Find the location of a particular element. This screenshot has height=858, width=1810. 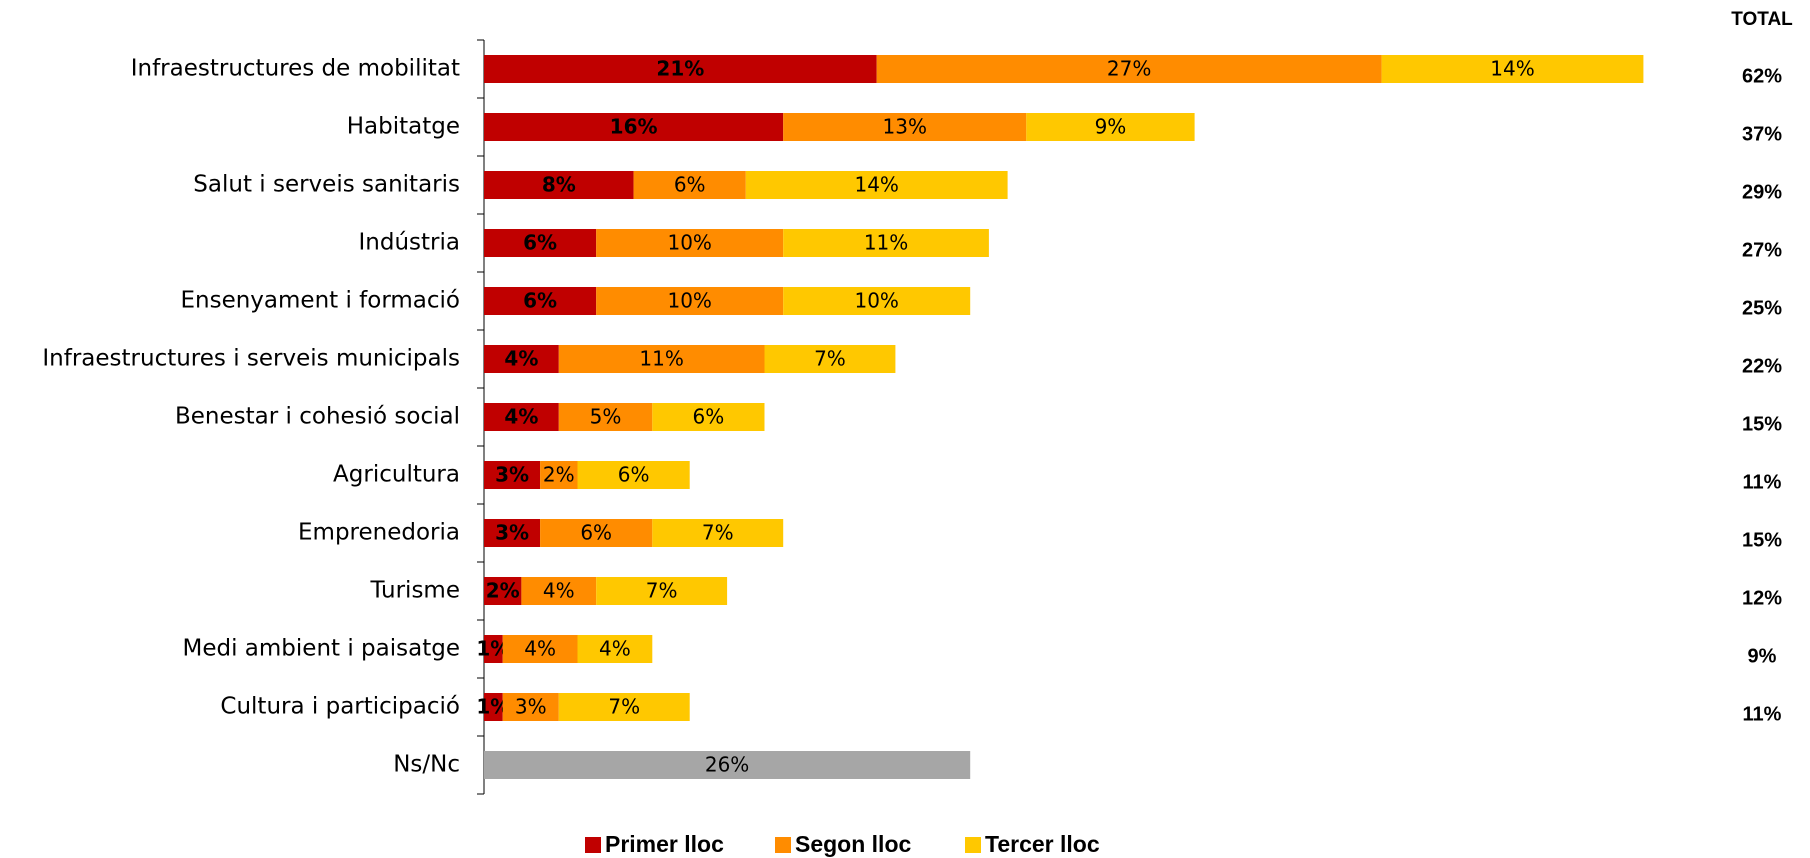

legend-label: Segon lloc is located at coordinates (853, 844).